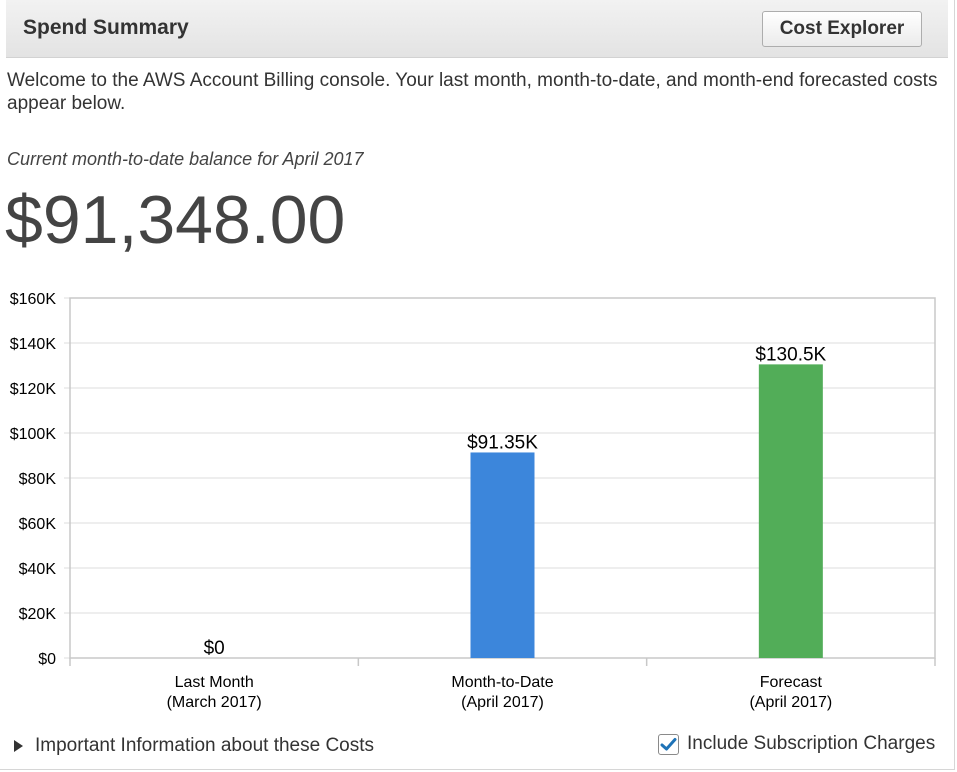  I want to click on include-subscription-toggle: Include Subscription Charges, so click(796, 744).